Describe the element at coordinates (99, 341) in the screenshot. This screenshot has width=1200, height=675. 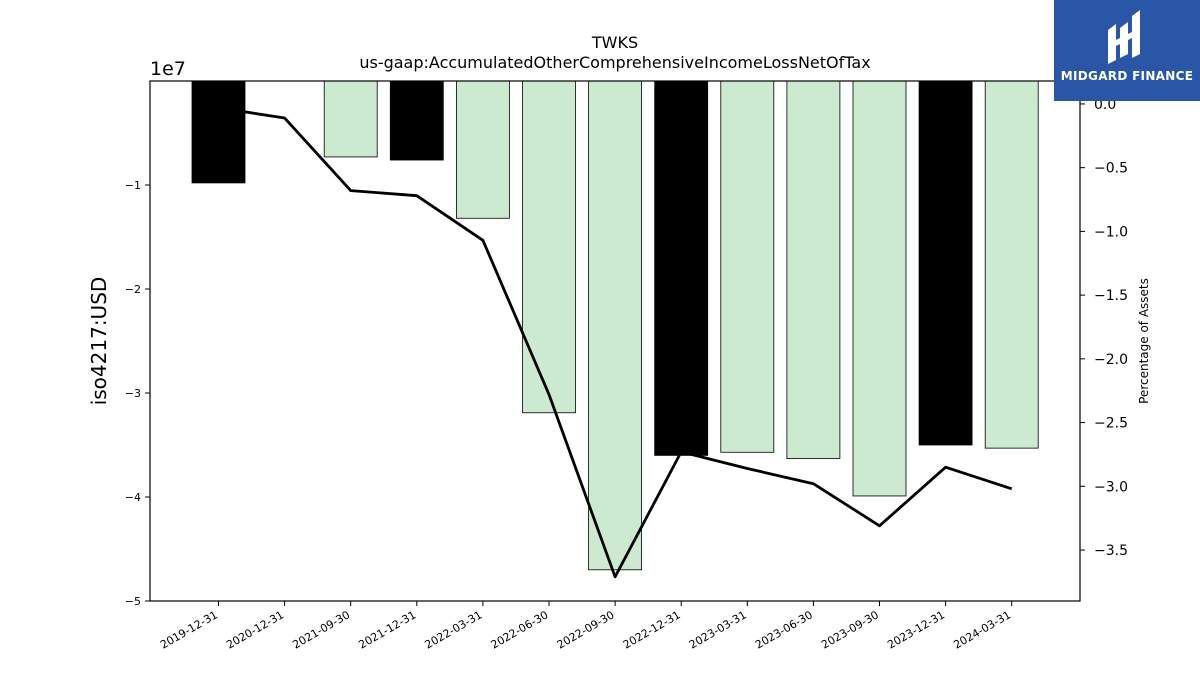
I see `y-axis-label: iso4217:USD` at that location.